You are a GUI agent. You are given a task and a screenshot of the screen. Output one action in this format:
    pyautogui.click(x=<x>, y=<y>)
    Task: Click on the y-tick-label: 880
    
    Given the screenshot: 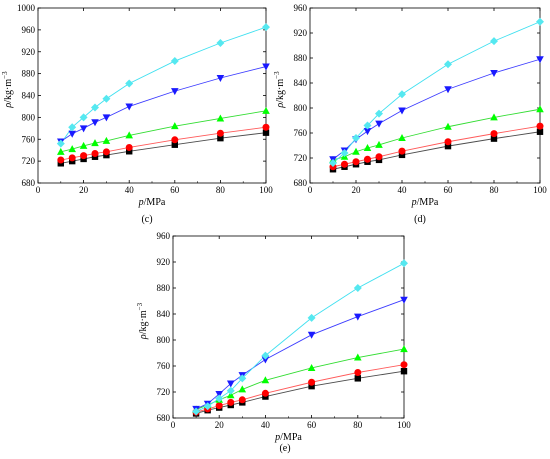 What is the action you would take?
    pyautogui.click(x=164, y=288)
    